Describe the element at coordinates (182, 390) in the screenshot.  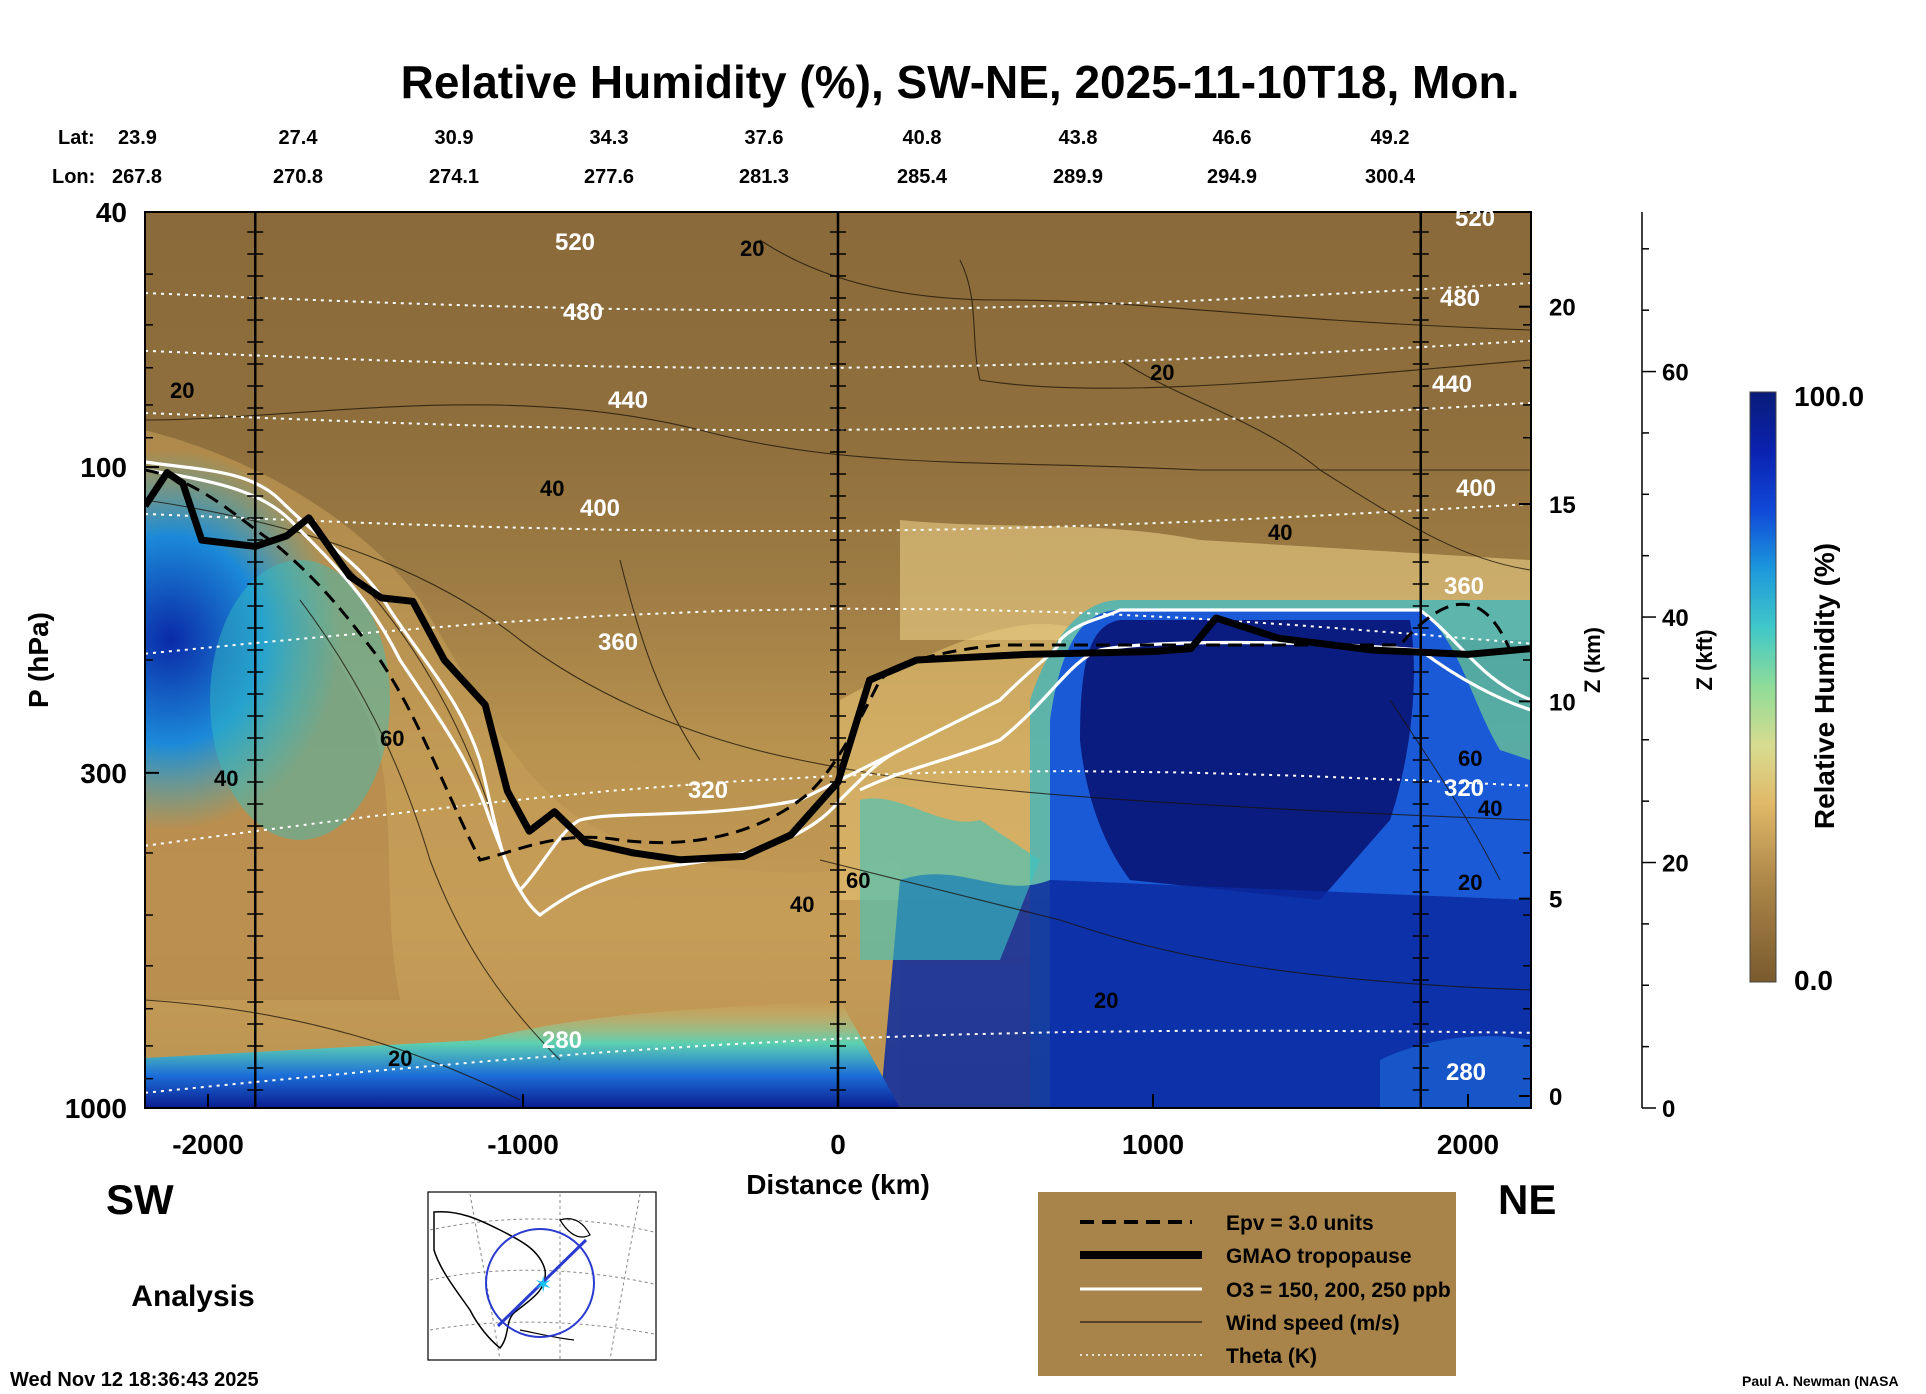
I see `wind-label-20-a: 20` at that location.